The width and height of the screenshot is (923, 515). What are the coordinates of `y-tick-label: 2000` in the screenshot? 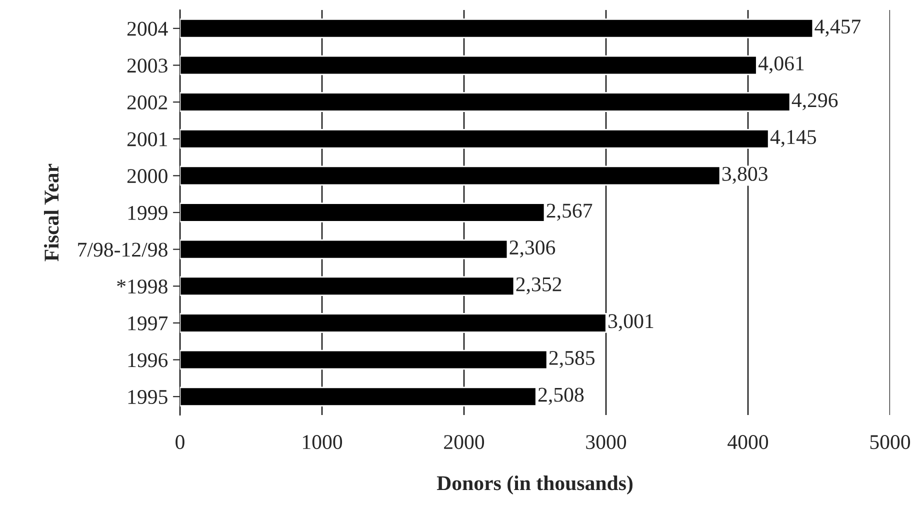 It's located at (147, 176).